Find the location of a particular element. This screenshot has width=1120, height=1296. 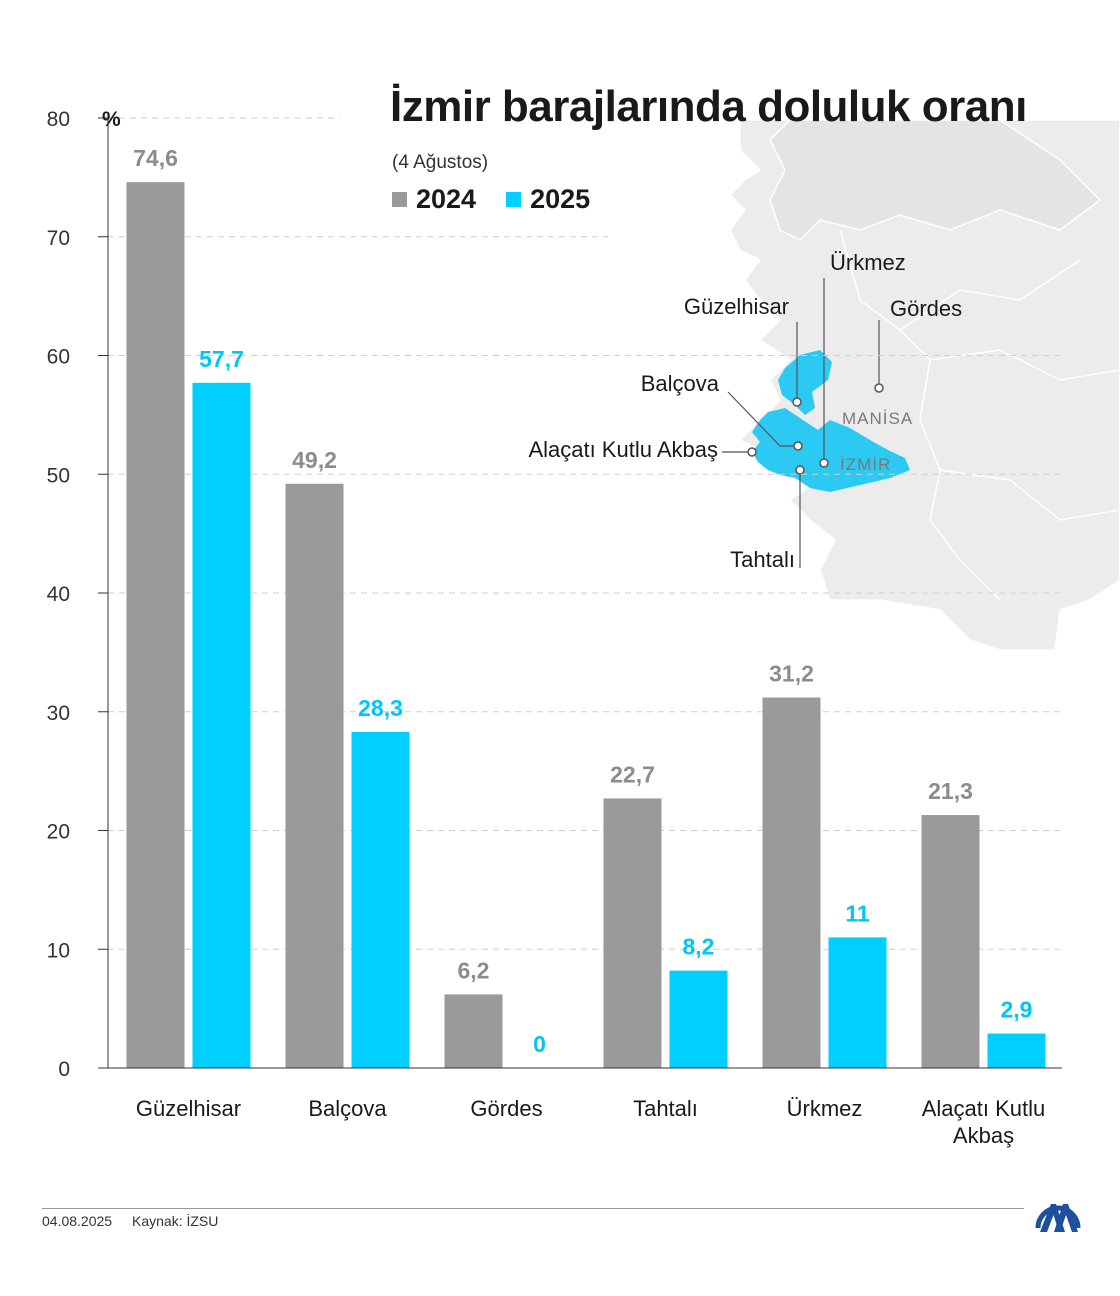

y-tick-label-50: 50 is located at coordinates (58, 475).